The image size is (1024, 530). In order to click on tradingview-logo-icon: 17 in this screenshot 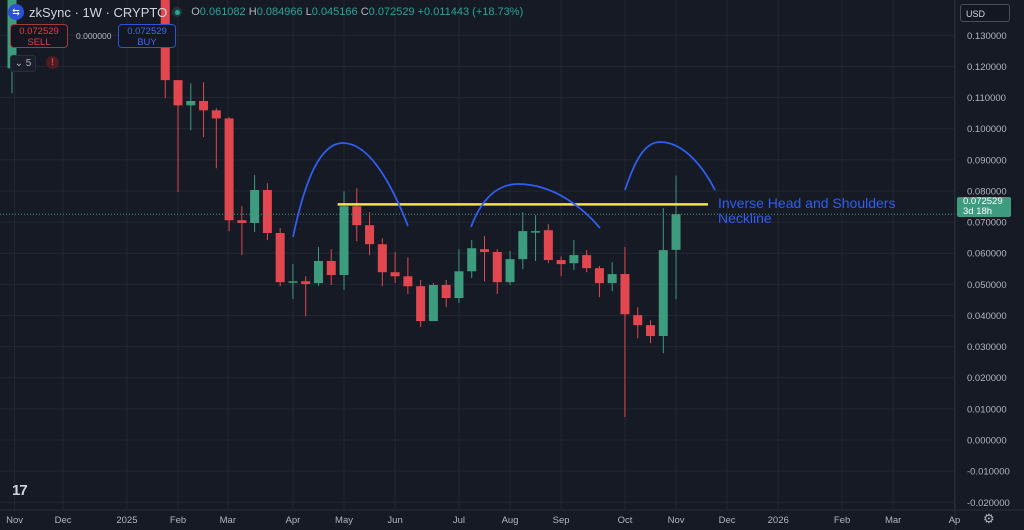, I will do `click(20, 490)`.